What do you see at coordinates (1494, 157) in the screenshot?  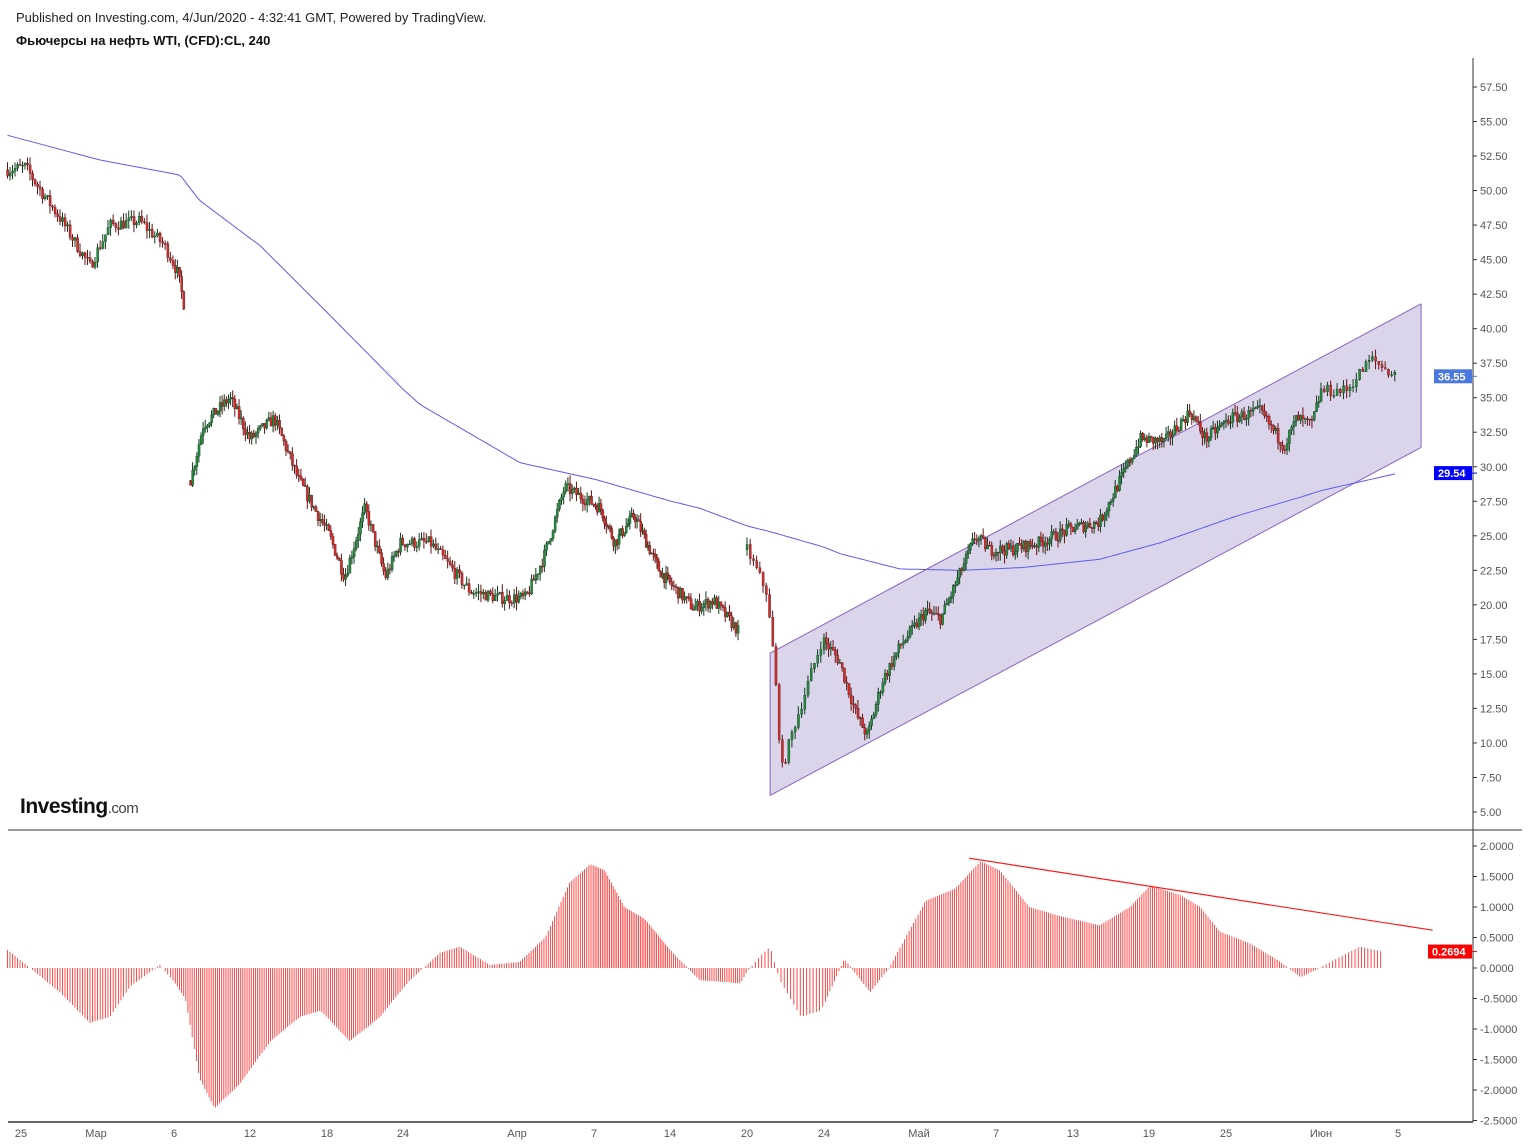 I see `price-tick-label: 52.50` at bounding box center [1494, 157].